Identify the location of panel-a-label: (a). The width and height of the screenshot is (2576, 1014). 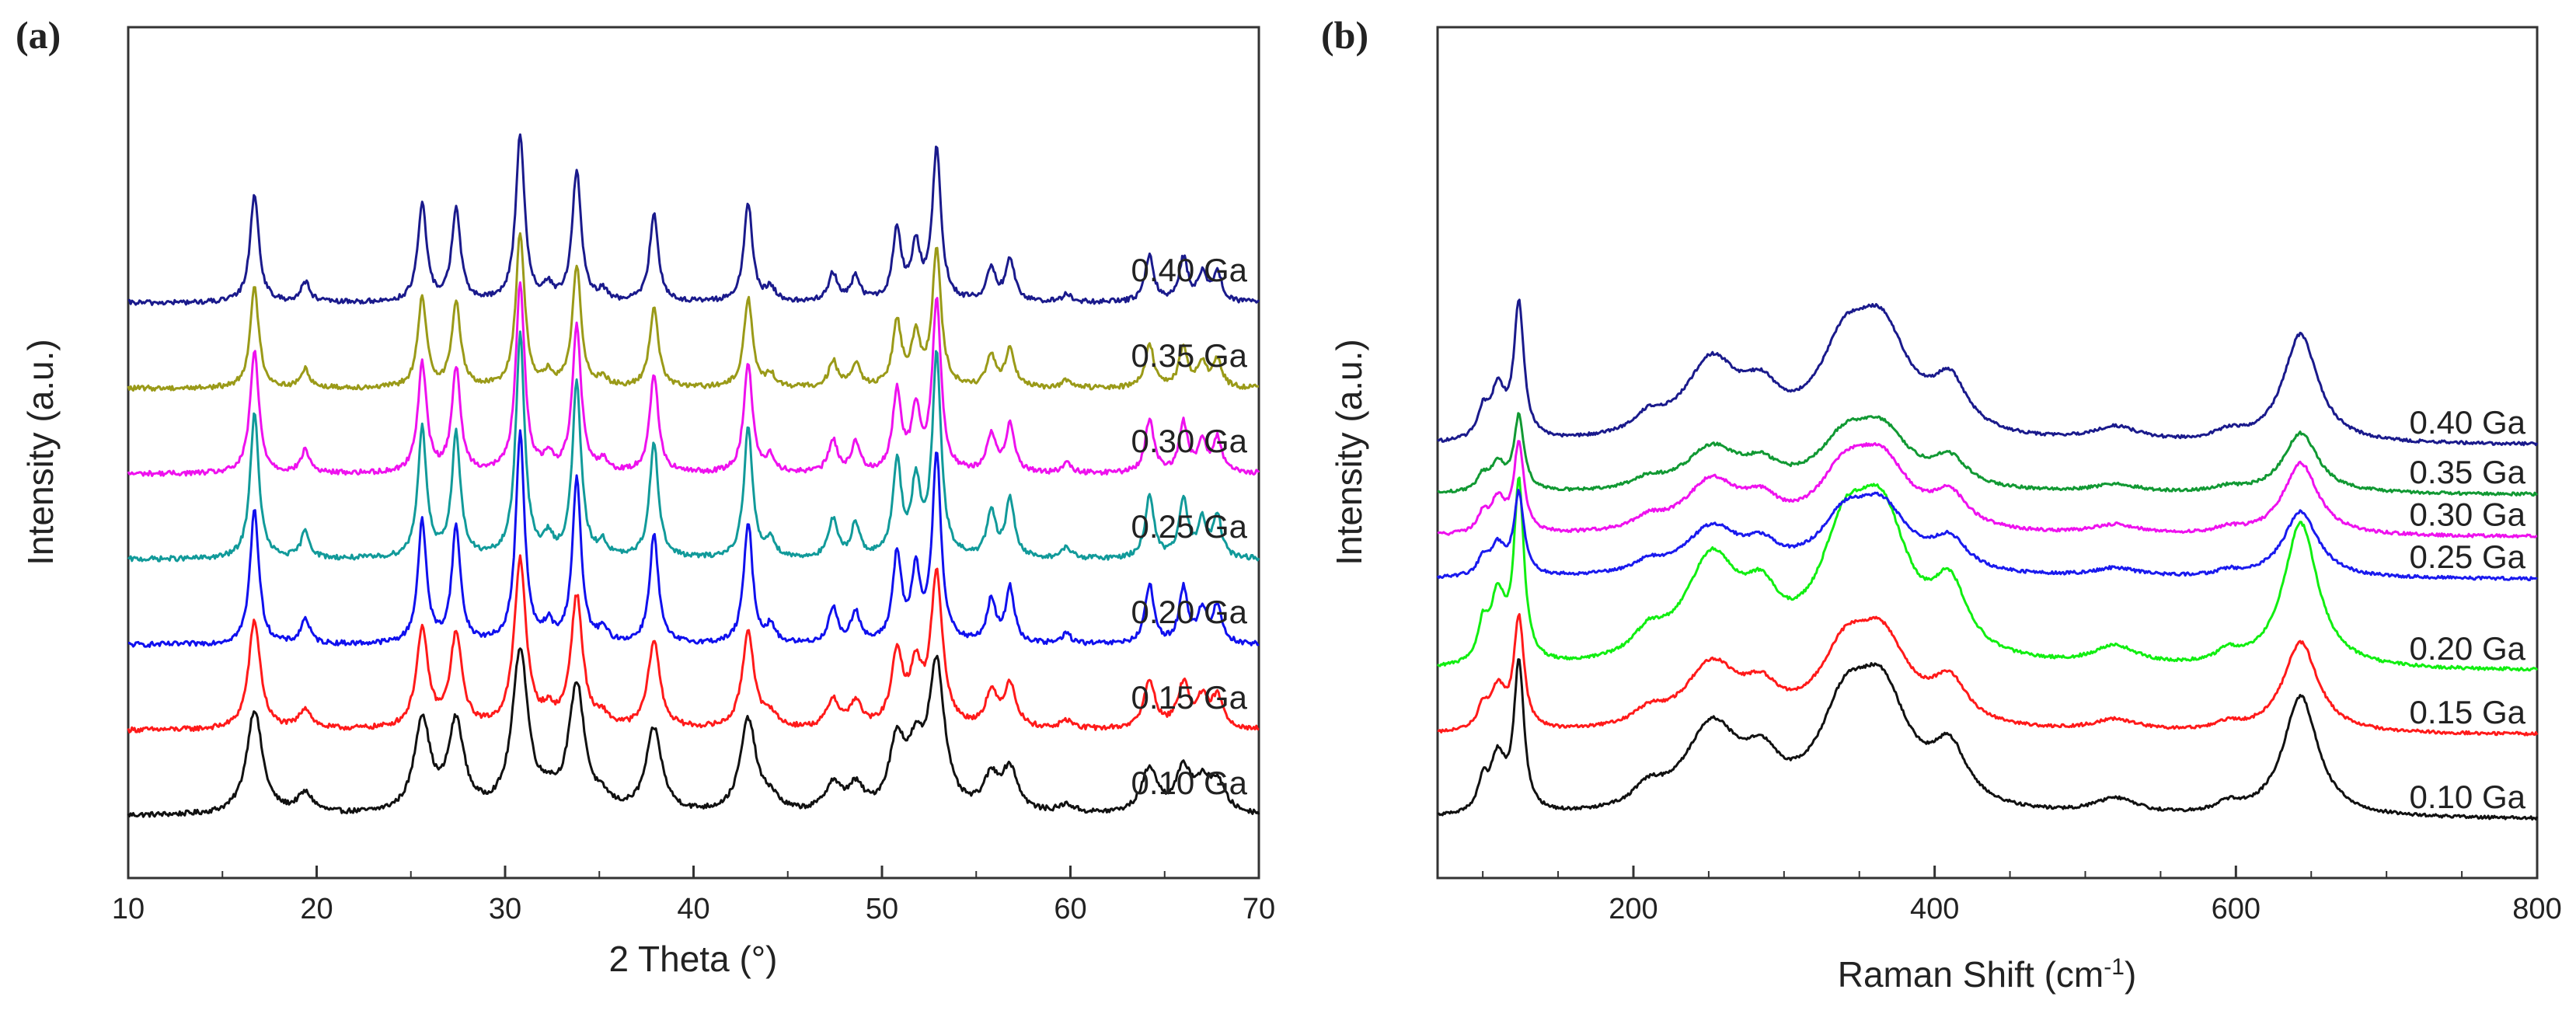
(38, 35).